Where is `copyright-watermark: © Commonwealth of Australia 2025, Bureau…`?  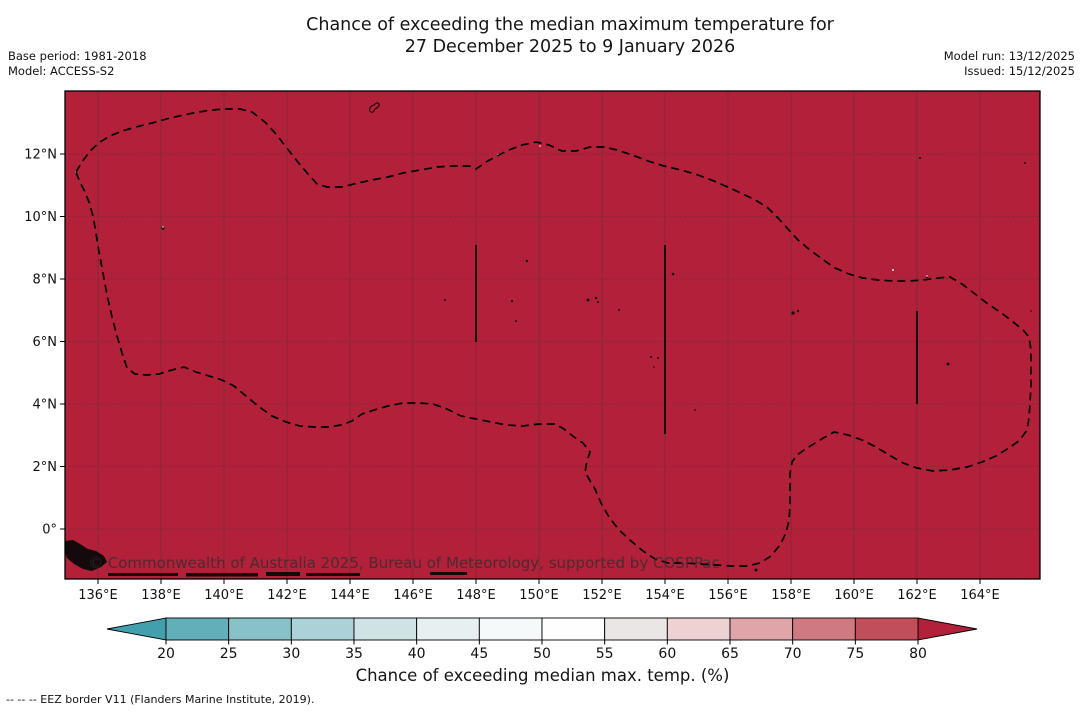 copyright-watermark: © Commonwealth of Australia 2025, Bureau… is located at coordinates (404, 563).